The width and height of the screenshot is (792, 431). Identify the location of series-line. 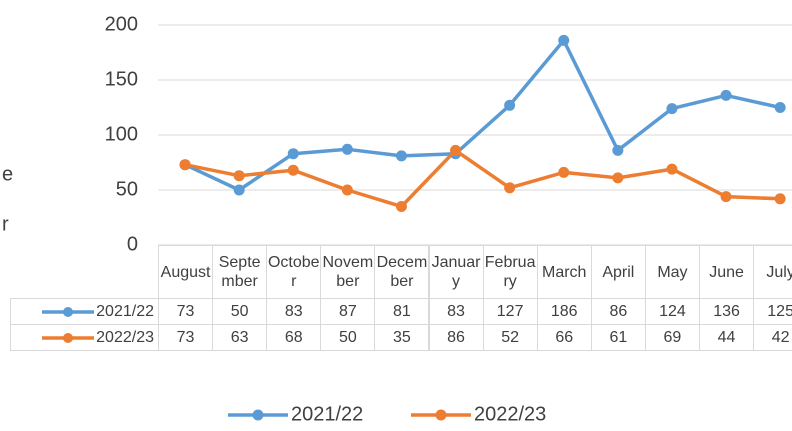
(482, 178).